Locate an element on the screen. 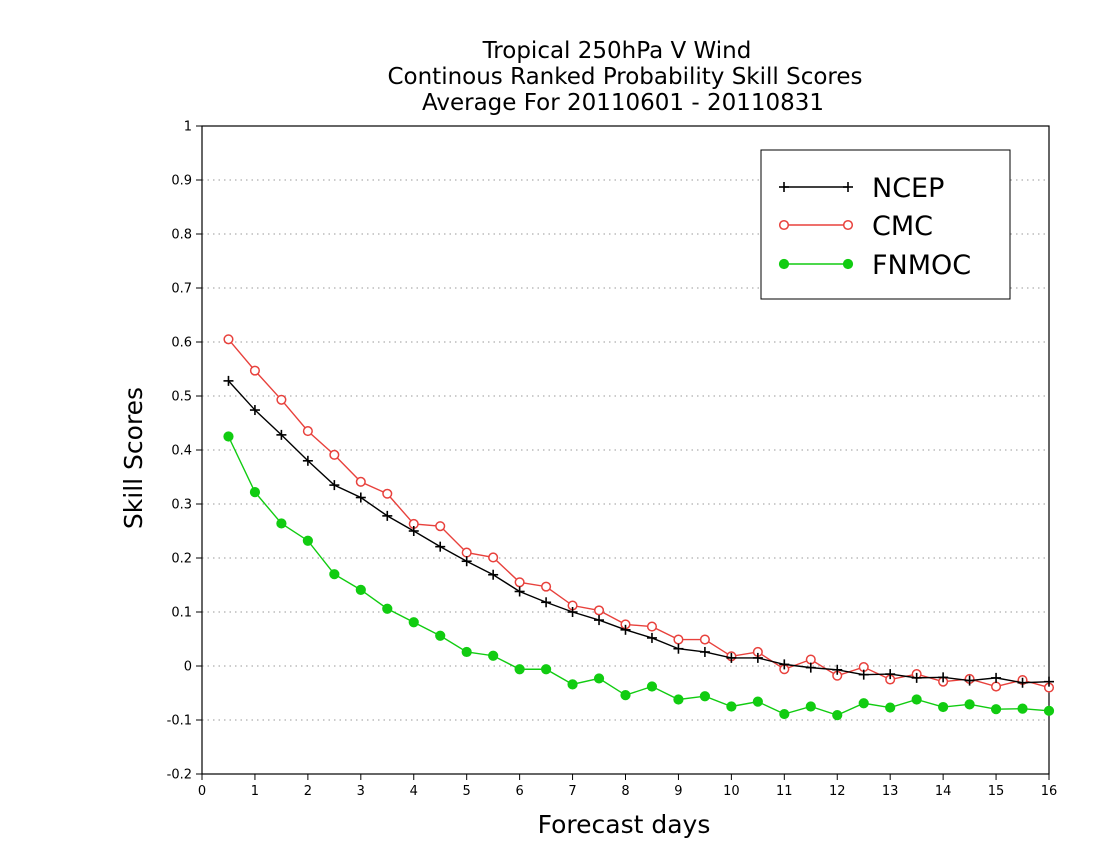  x-tick-label: 12 is located at coordinates (837, 791).